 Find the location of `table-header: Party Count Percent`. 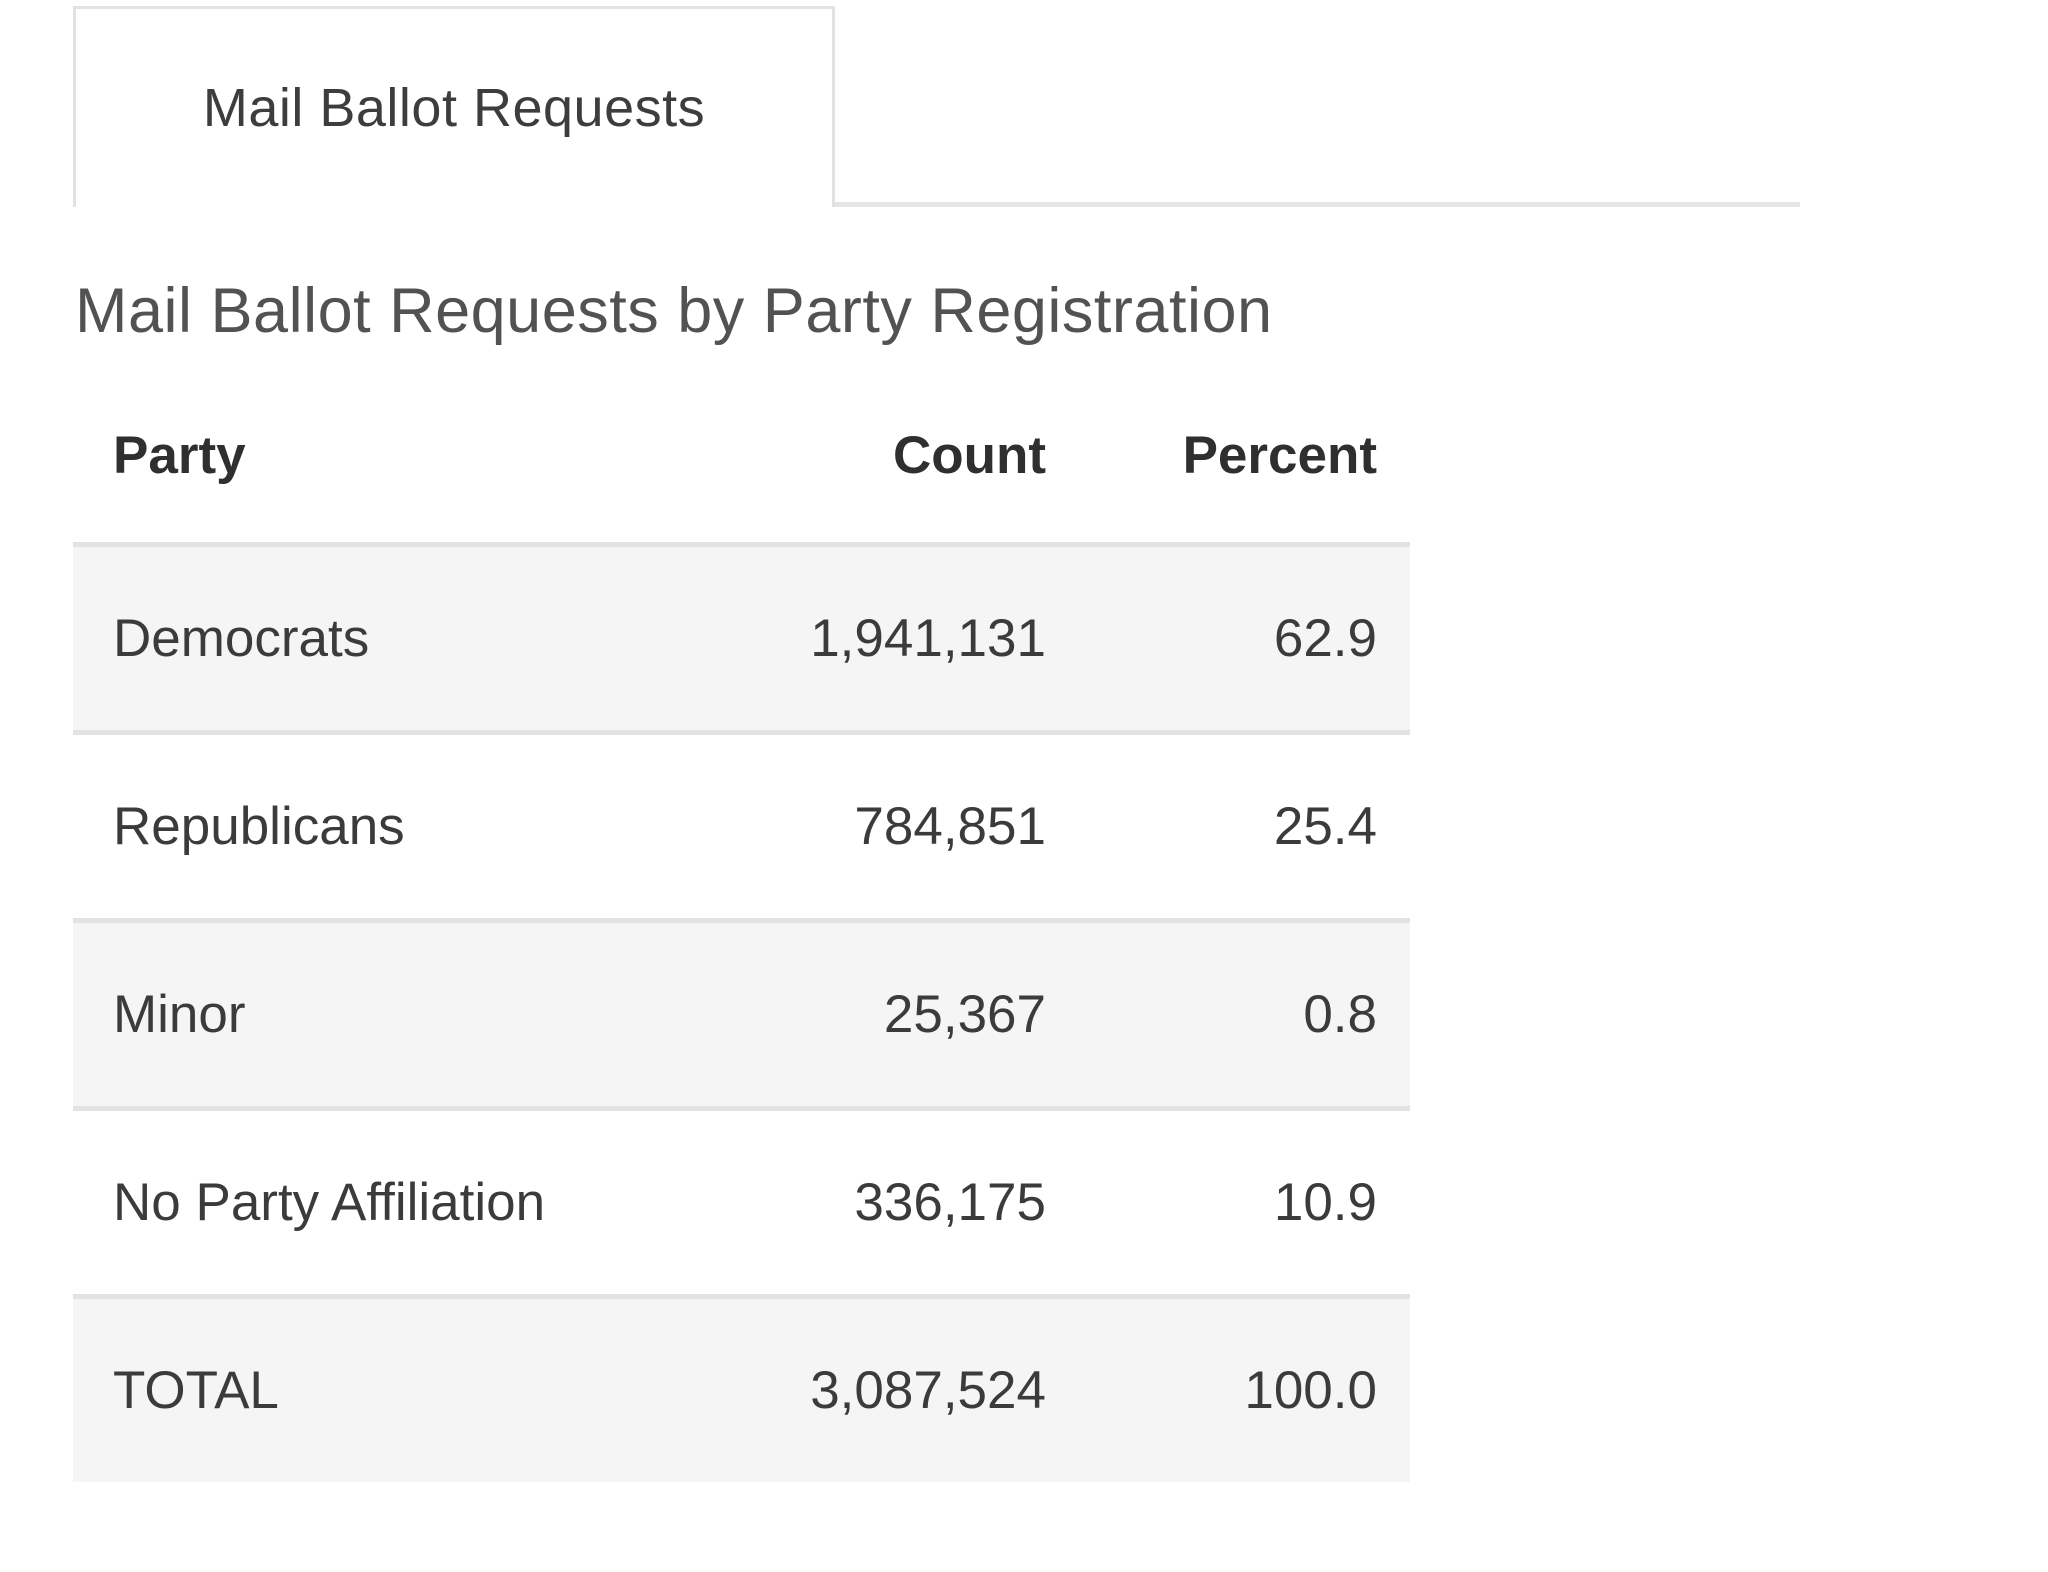

table-header: Party Count Percent is located at coordinates (741, 485).